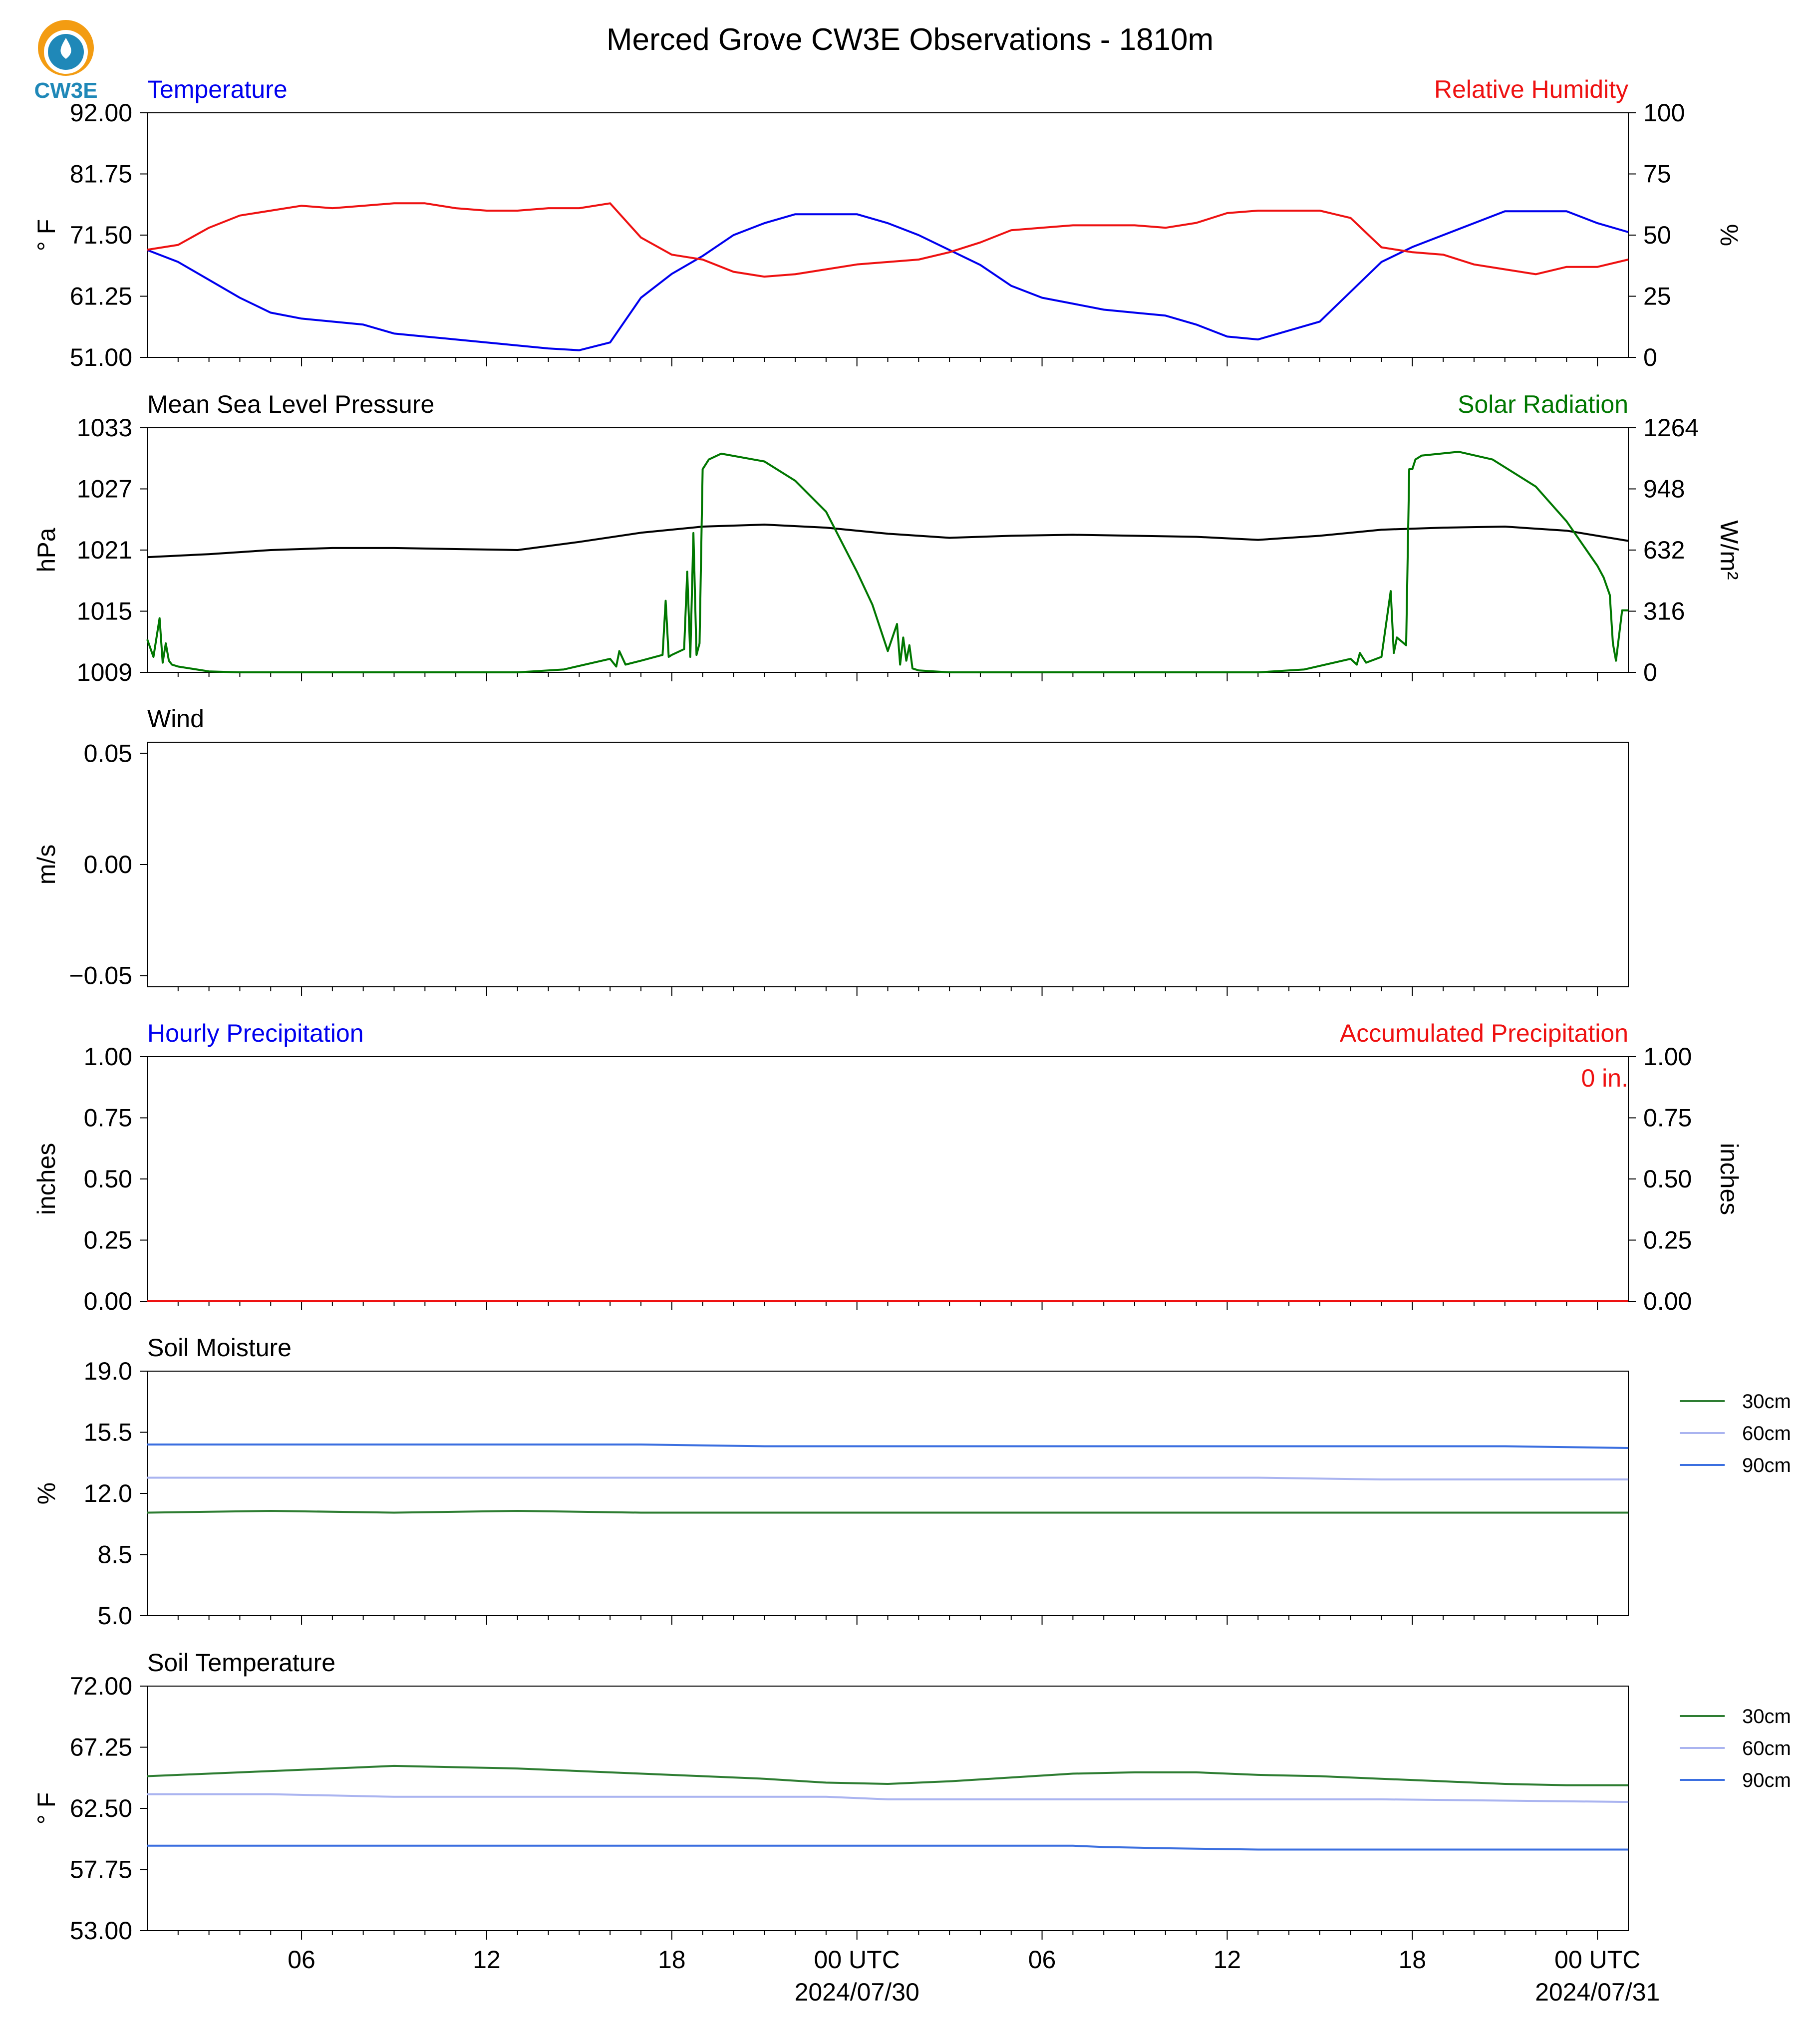 Image resolution: width=1820 pixels, height=2028 pixels. What do you see at coordinates (65, 48) in the screenshot?
I see `logo-droplet-icon` at bounding box center [65, 48].